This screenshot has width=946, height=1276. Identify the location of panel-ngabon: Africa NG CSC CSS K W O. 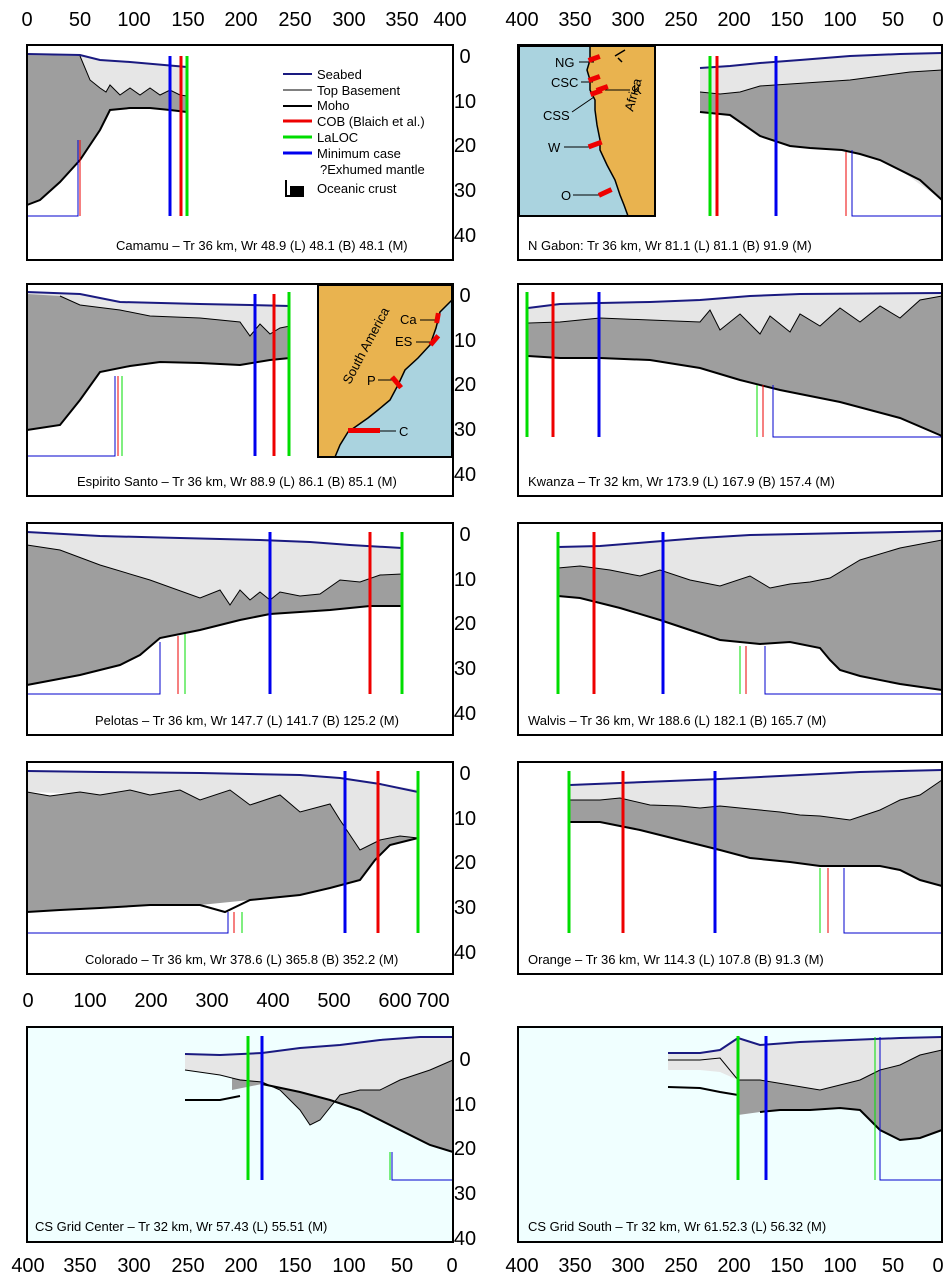
(730, 152).